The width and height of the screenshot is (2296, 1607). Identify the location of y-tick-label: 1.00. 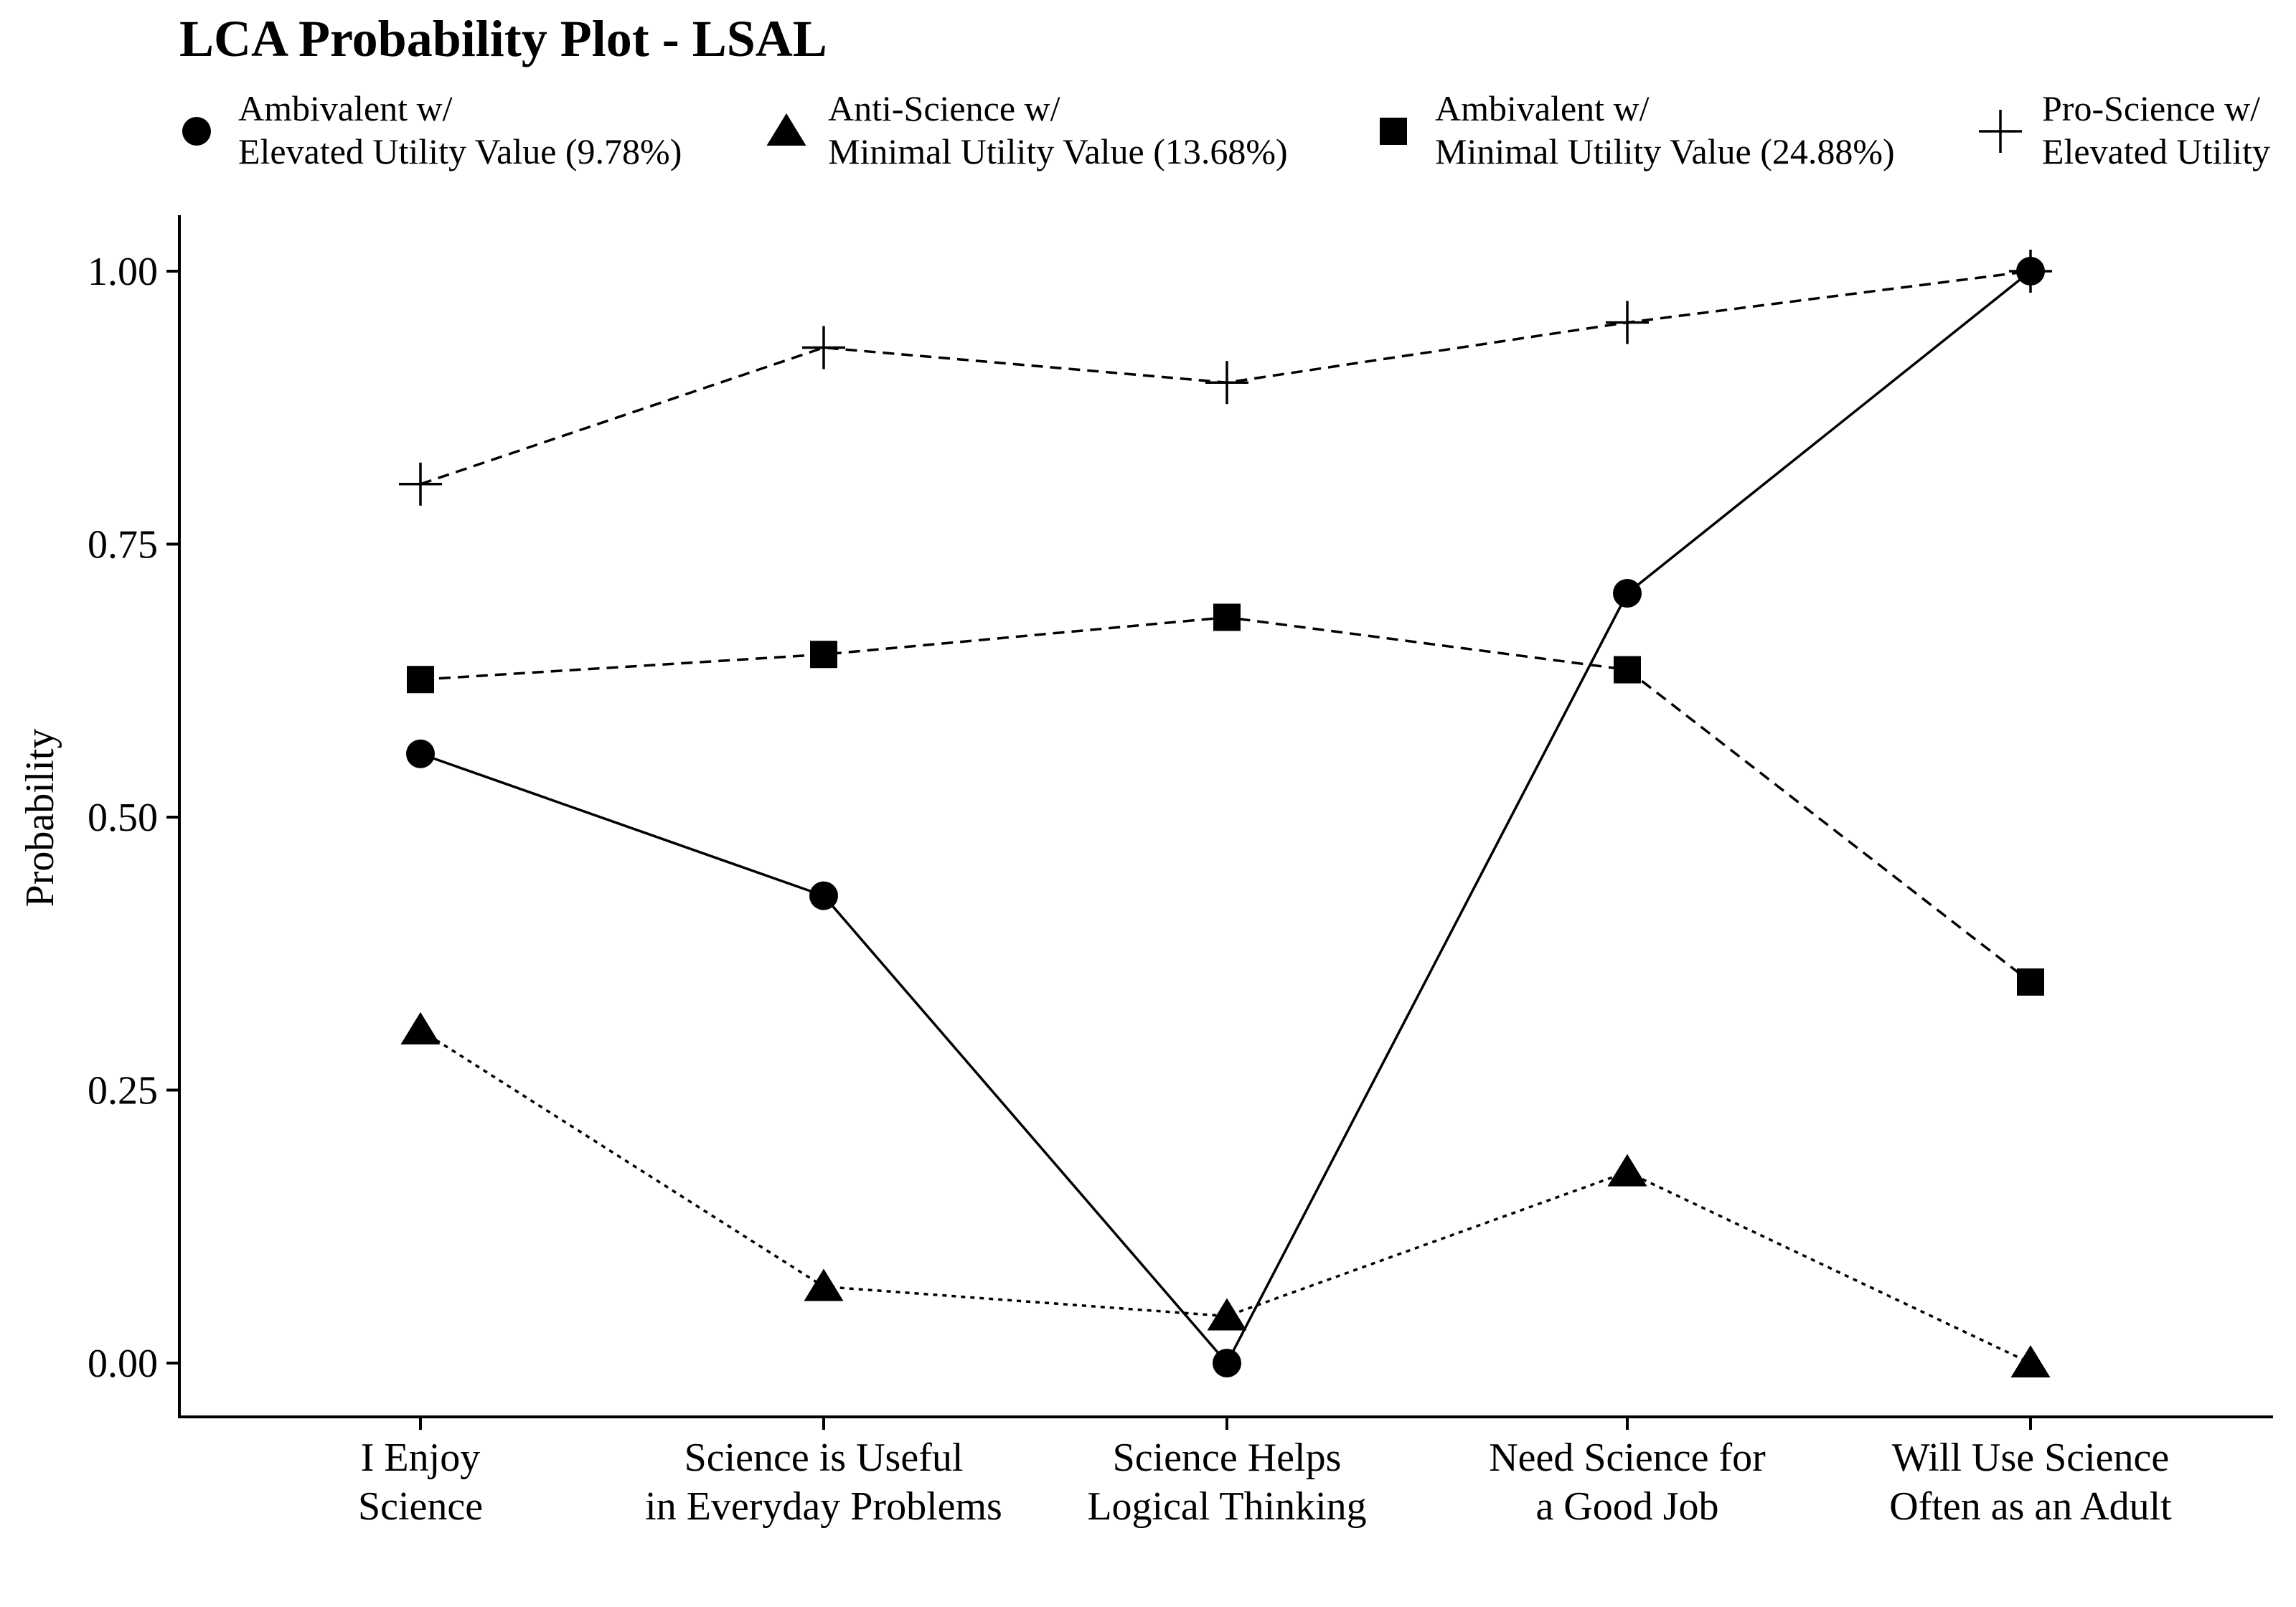
(123, 272).